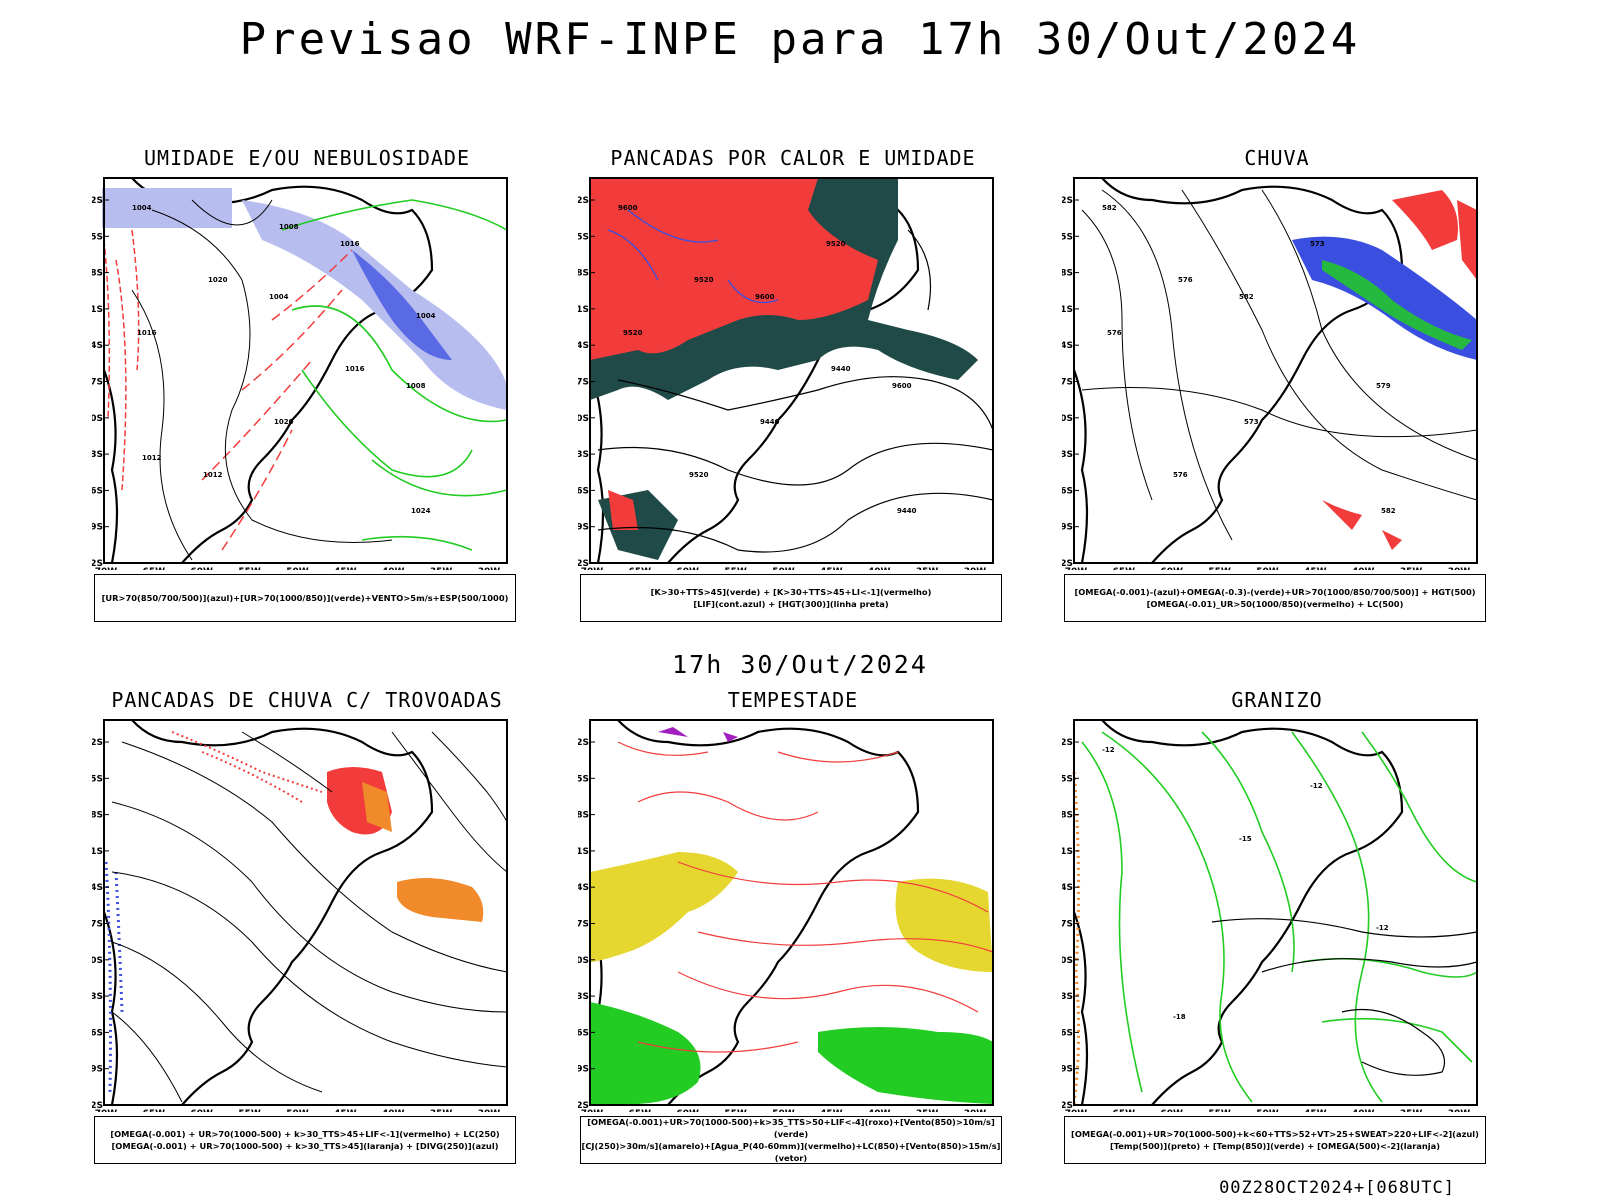  What do you see at coordinates (1124, 1110) in the screenshot?
I see `lon-tick-label: 65W` at bounding box center [1124, 1110].